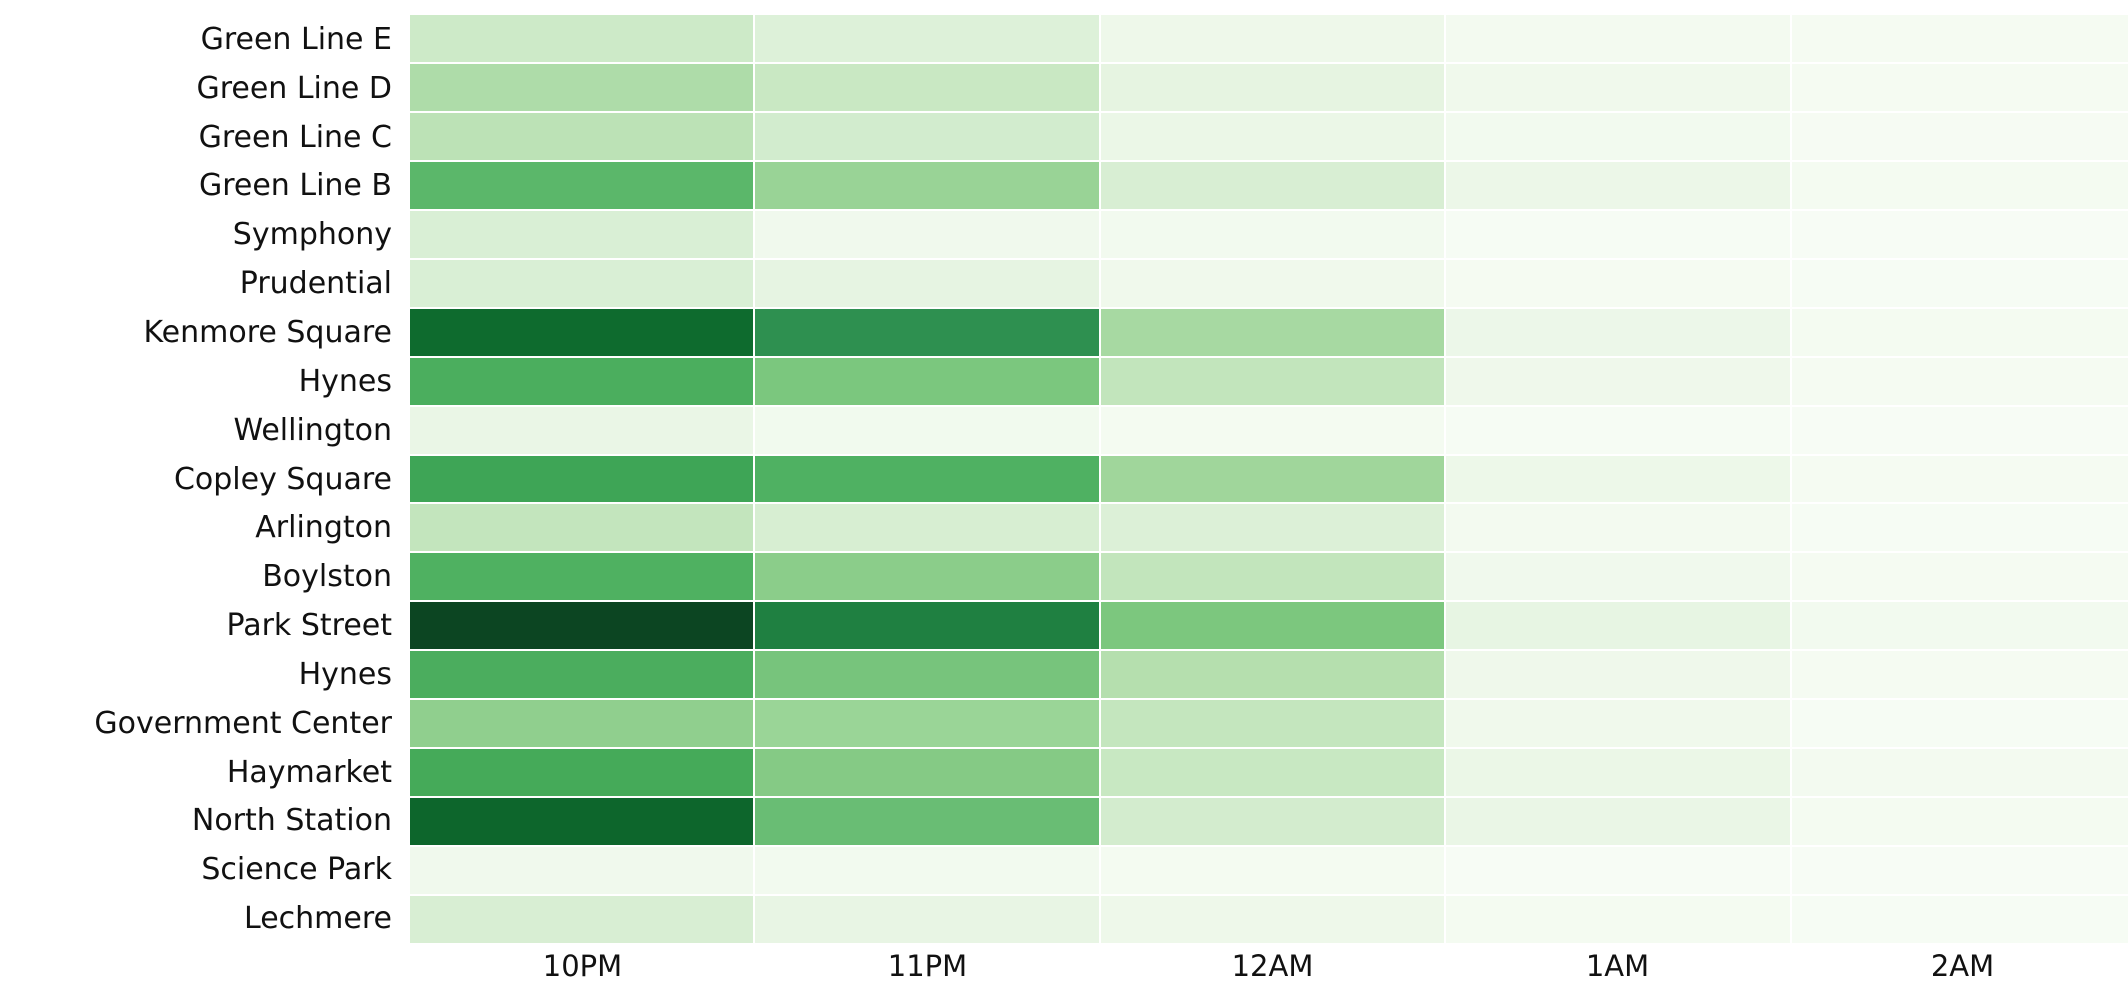 The image size is (2128, 983). What do you see at coordinates (312, 430) in the screenshot?
I see `y-tick-label: Wellington` at bounding box center [312, 430].